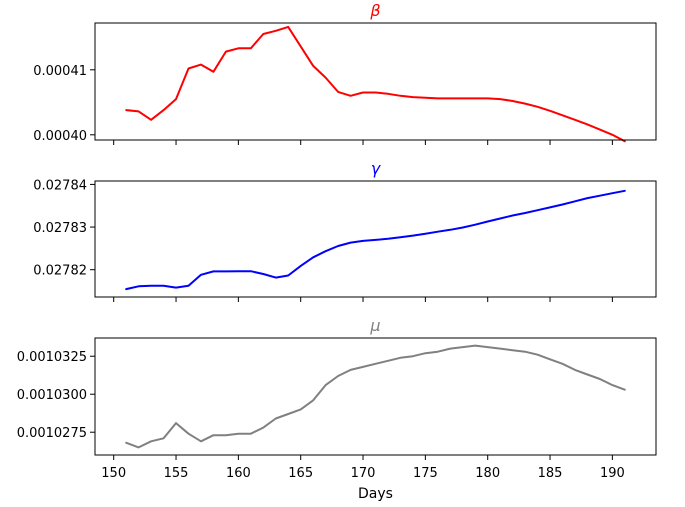 This screenshot has width=685, height=507. What do you see at coordinates (176, 473) in the screenshot?
I see `x-tick-label: 155` at bounding box center [176, 473].